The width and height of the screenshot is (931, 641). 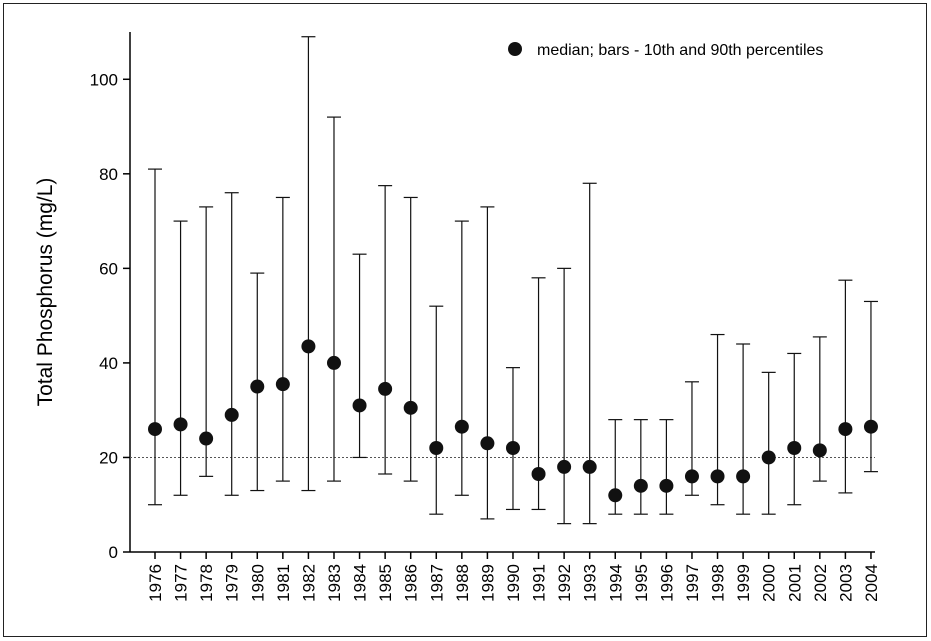 I want to click on x-tick-label: 1990, so click(x=513, y=583).